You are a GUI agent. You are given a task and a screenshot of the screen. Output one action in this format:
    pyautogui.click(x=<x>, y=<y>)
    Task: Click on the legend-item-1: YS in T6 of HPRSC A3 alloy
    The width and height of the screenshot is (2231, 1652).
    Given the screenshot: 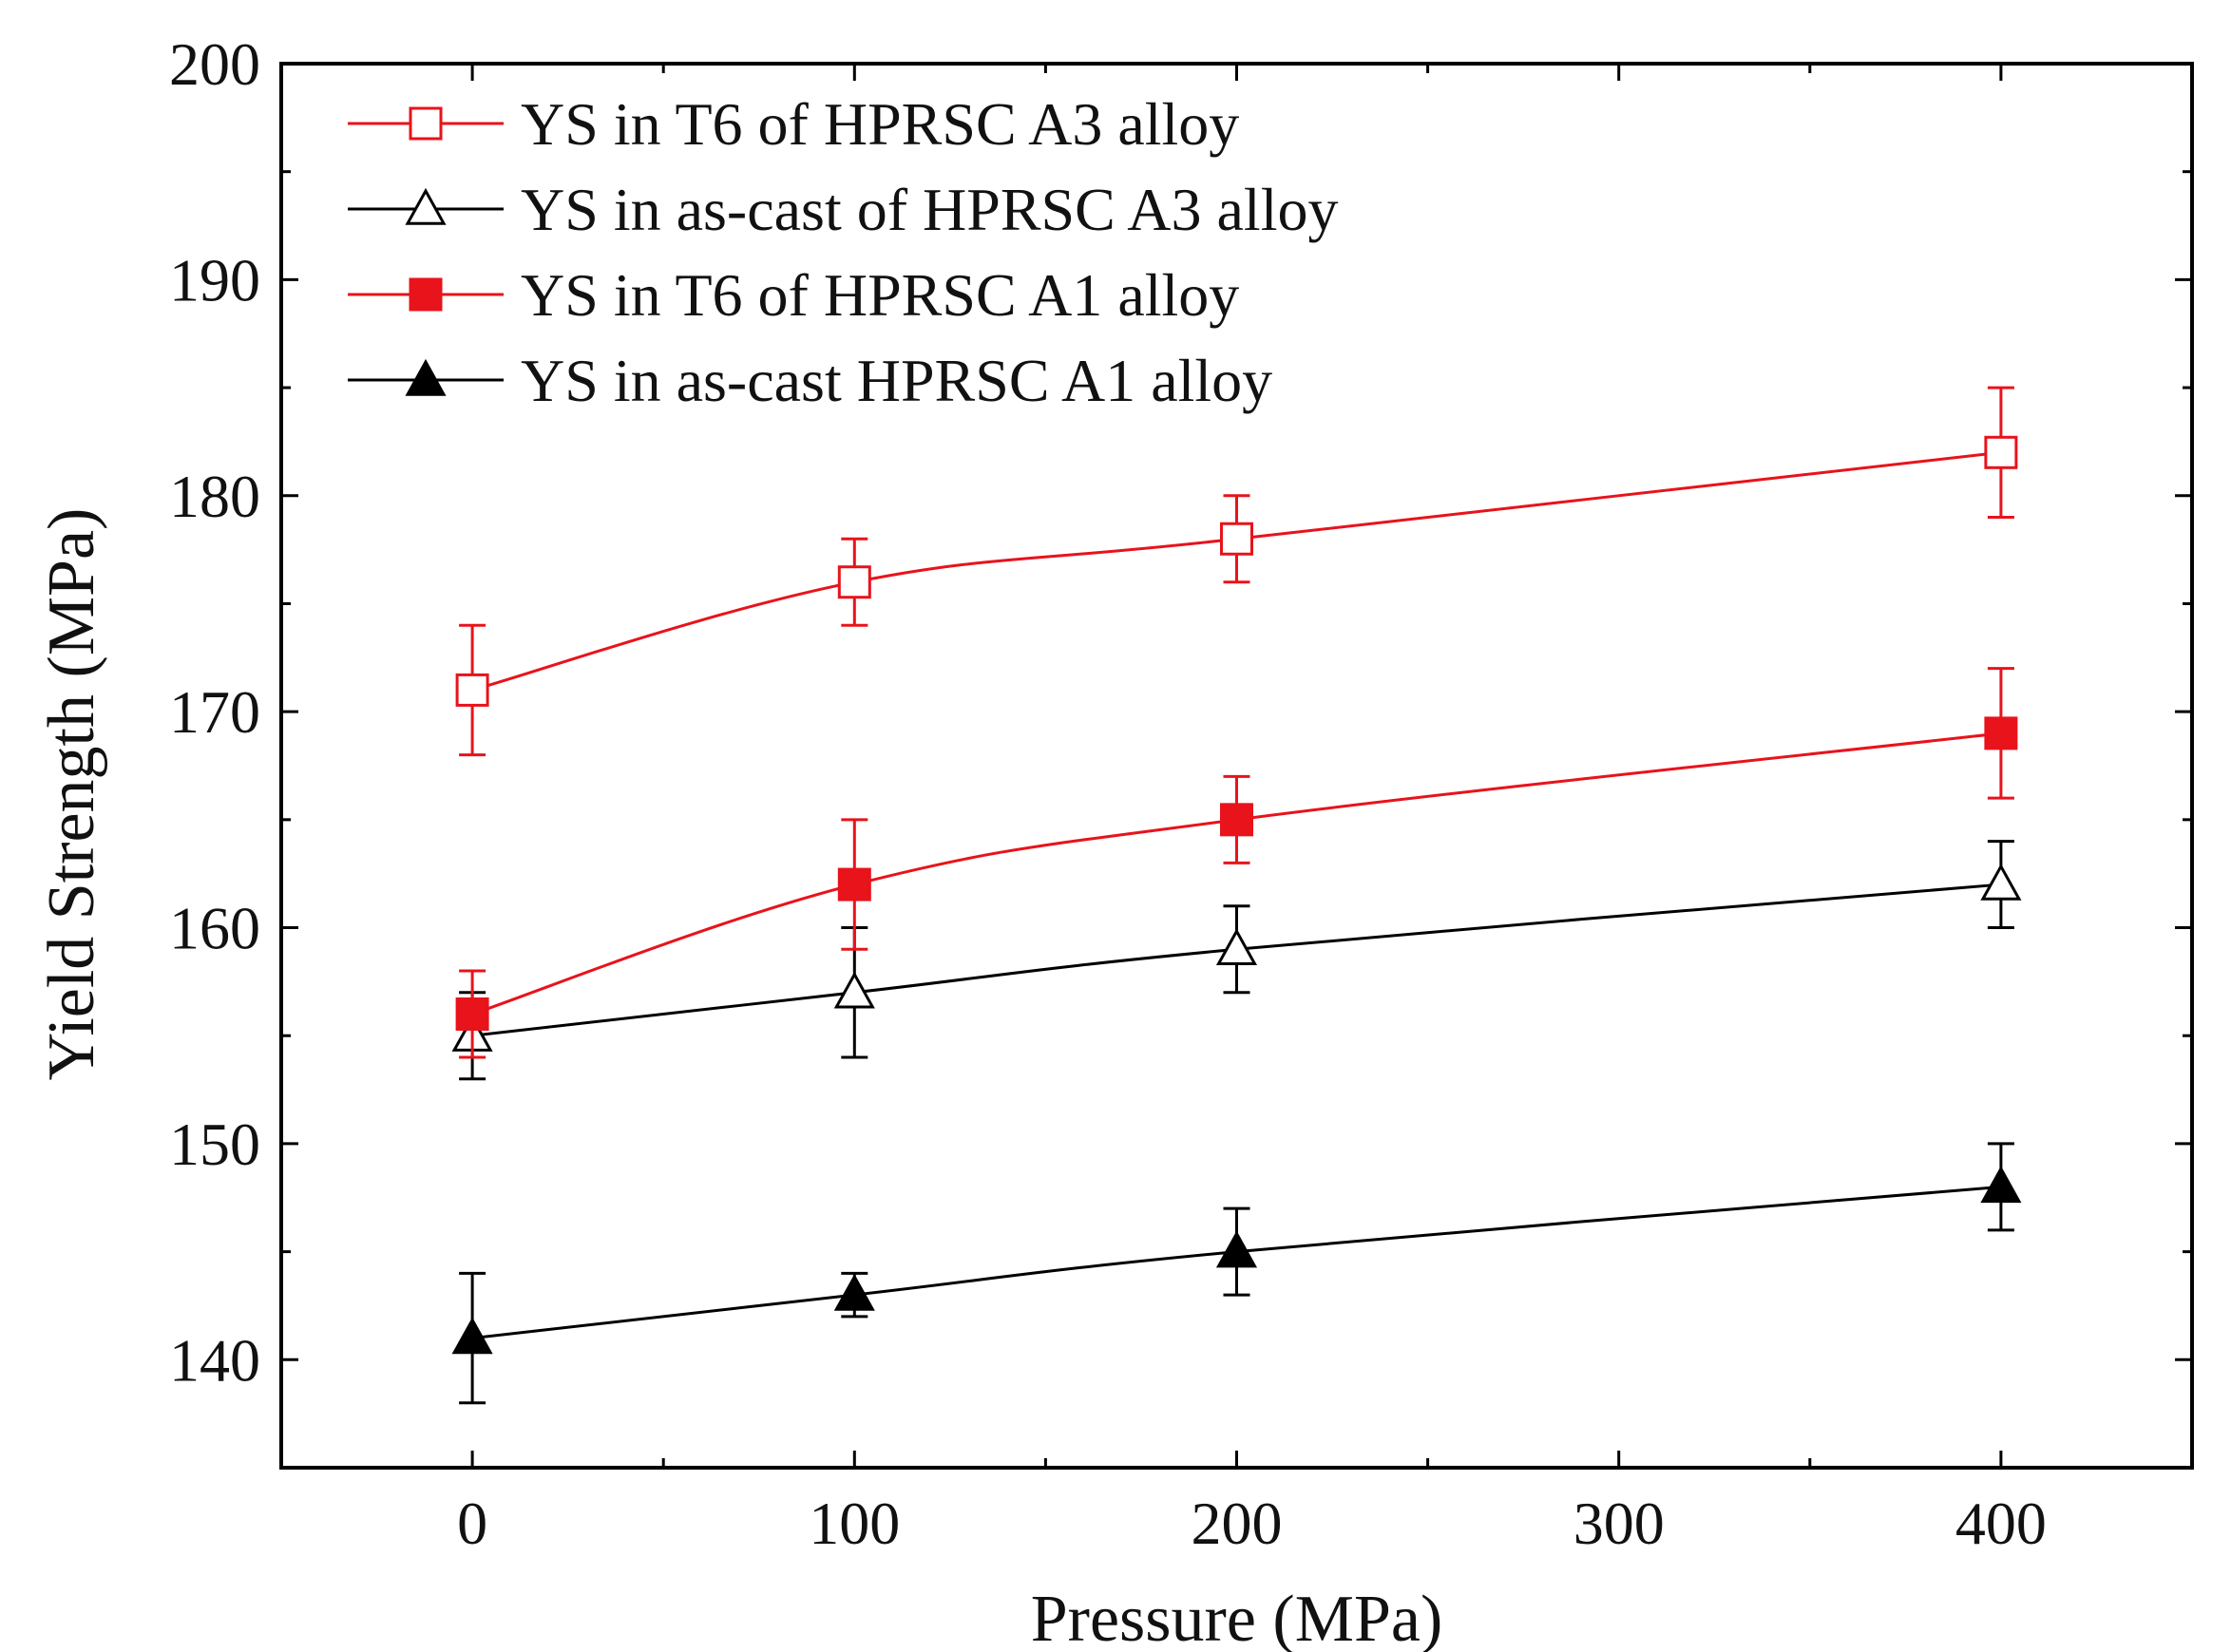 What is the action you would take?
    pyautogui.click(x=793, y=124)
    